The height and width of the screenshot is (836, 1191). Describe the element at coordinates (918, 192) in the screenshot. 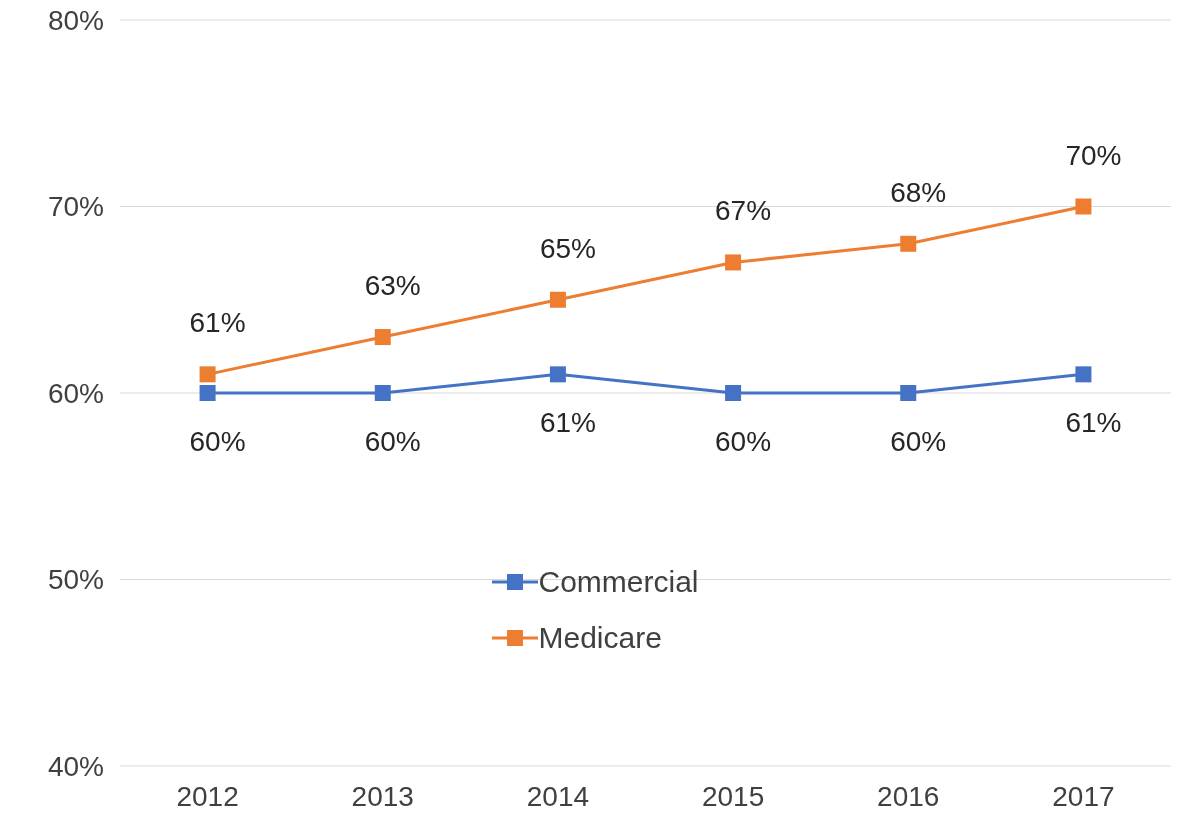

I see `data-label: 68%` at that location.